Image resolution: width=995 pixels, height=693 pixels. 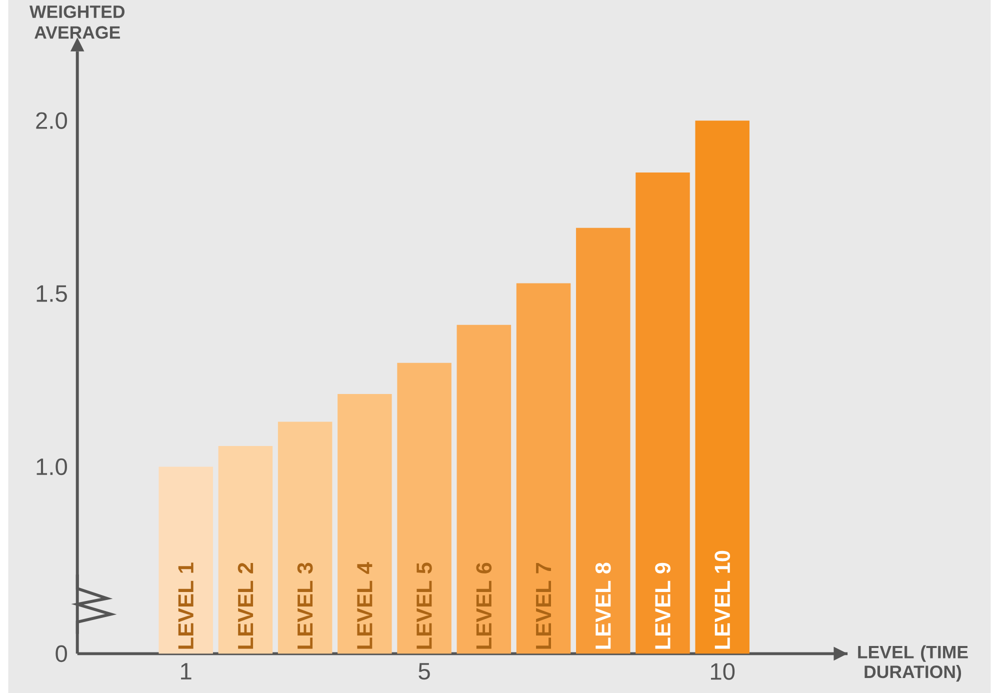 I want to click on y-tick-label: 1.0, so click(x=52, y=467).